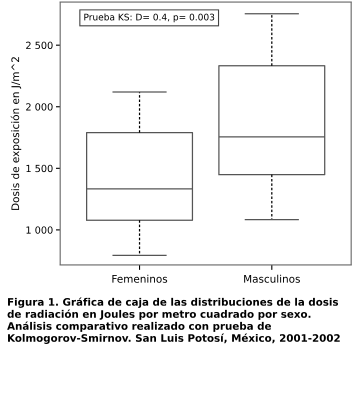 This screenshot has height=416, width=354. I want to click on y-tick-label: 1 500, so click(39, 168).